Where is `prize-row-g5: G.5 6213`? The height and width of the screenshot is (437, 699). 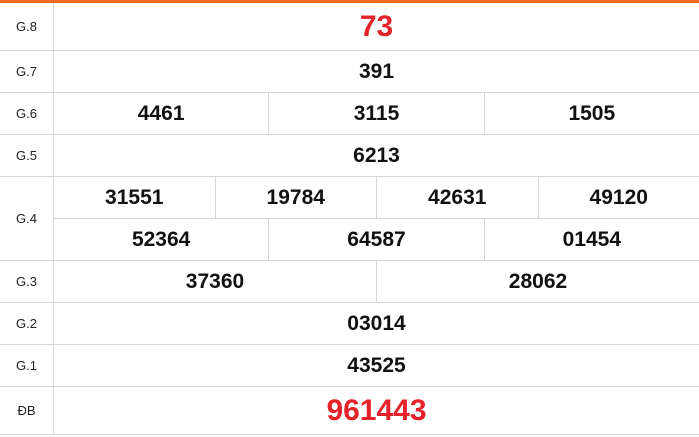
prize-row-g5: G.5 6213 is located at coordinates (349, 156).